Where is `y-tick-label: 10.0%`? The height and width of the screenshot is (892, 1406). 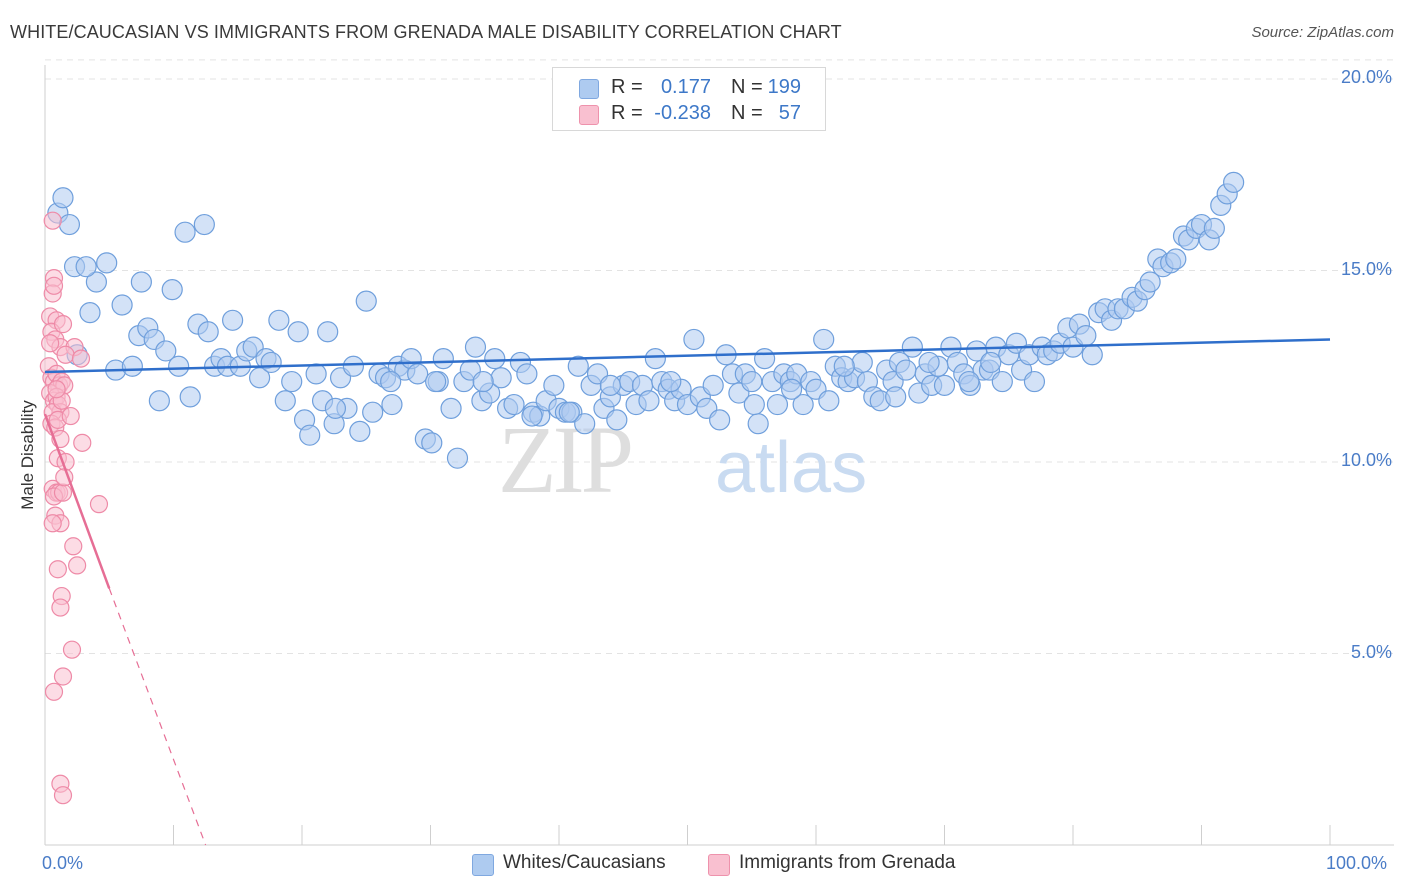 y-tick-label: 10.0% is located at coordinates (1366, 460).